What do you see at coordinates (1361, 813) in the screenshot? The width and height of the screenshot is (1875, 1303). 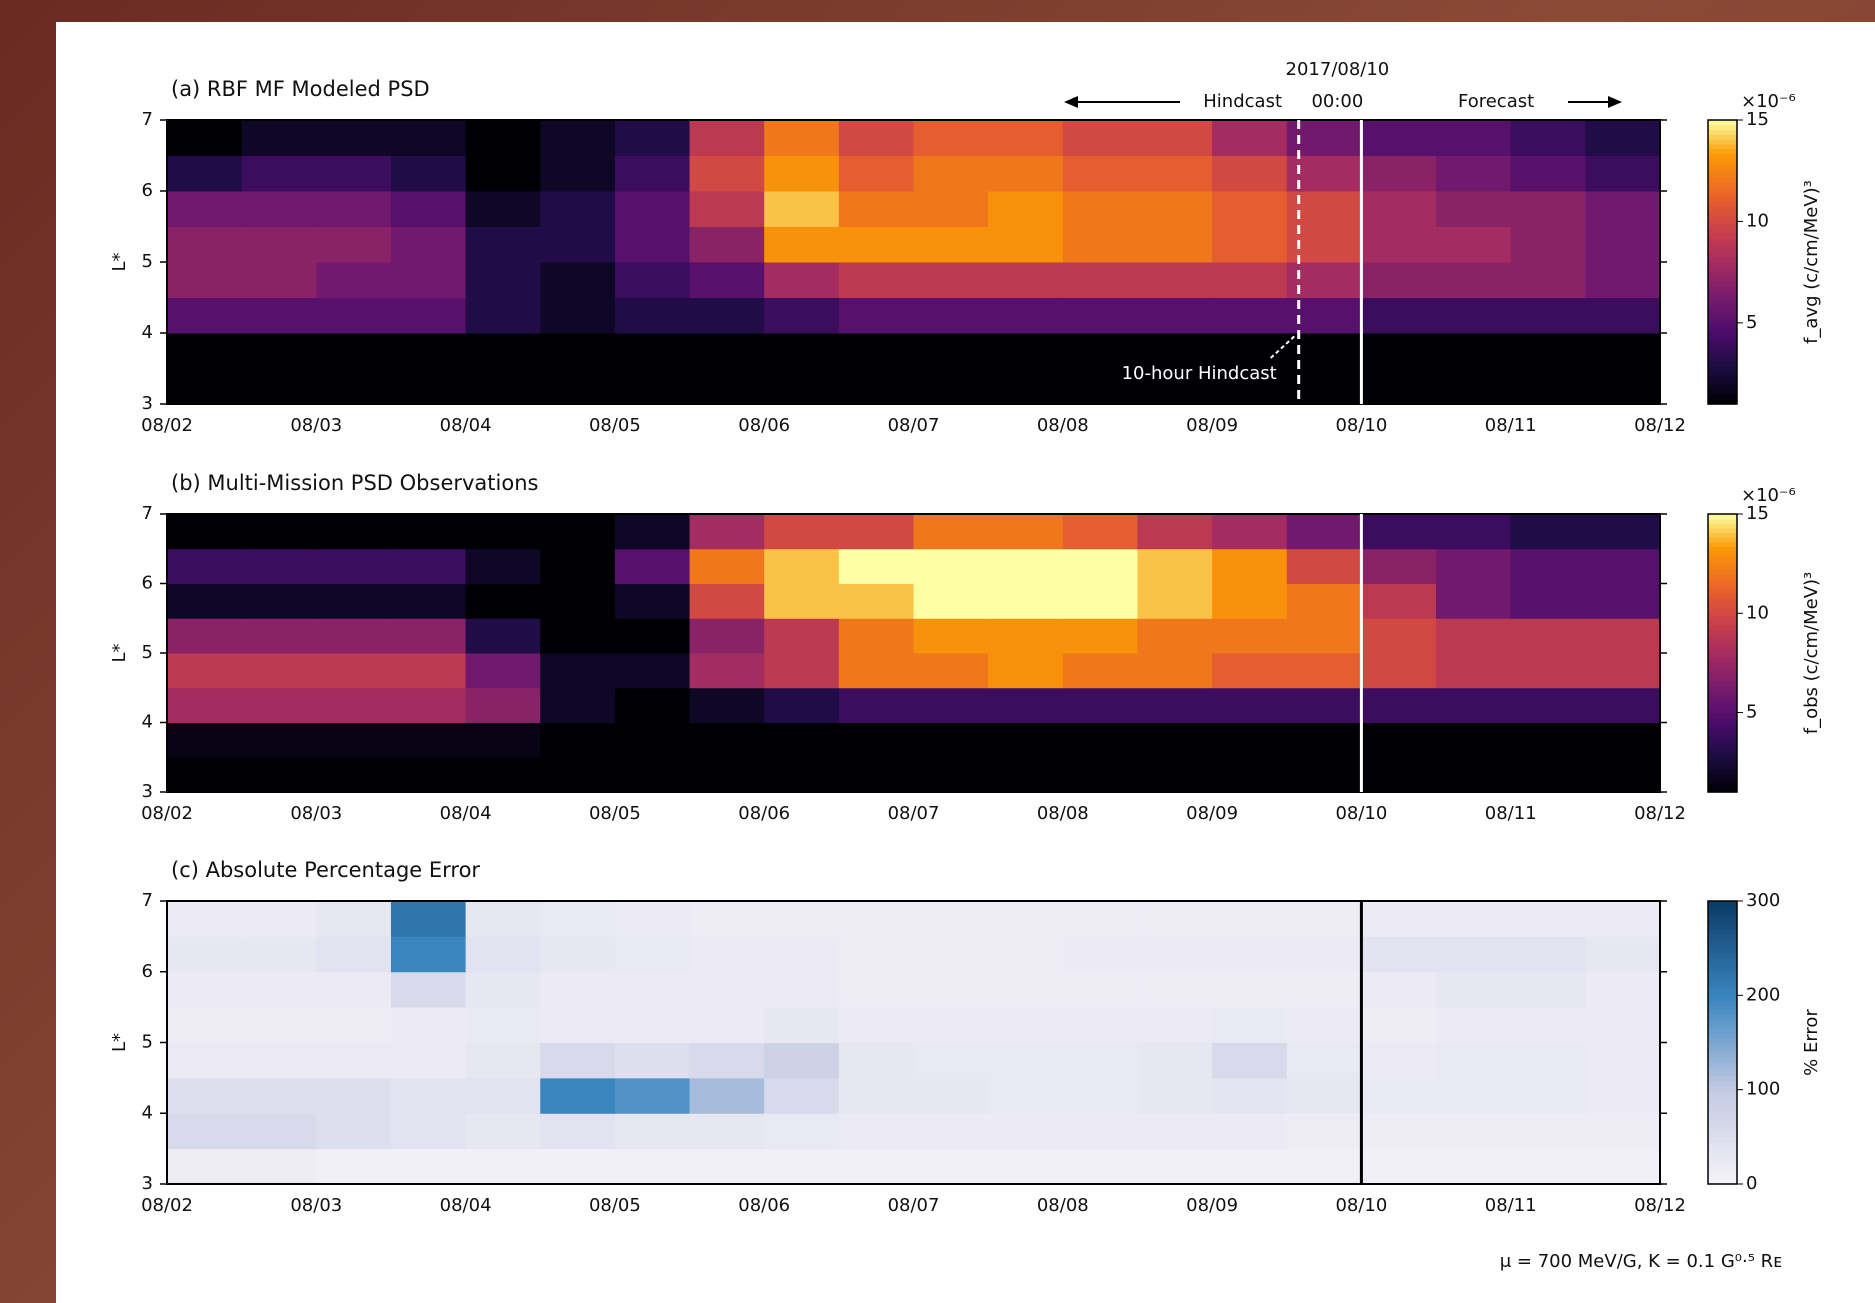 I see `x-tick-label: 08/10` at bounding box center [1361, 813].